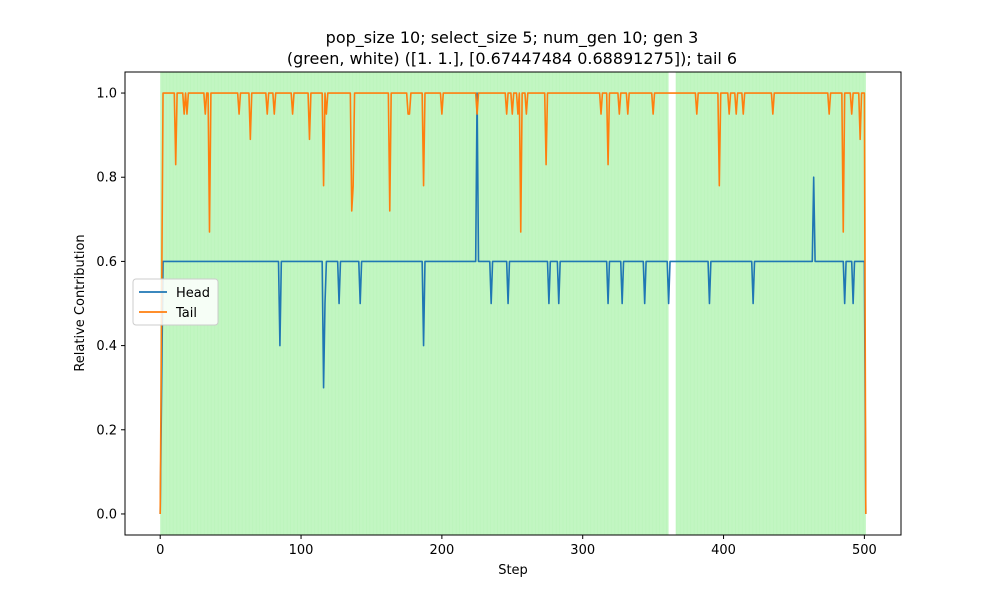 The width and height of the screenshot is (1000, 600). I want to click on x-tick-label: 0, so click(160, 550).